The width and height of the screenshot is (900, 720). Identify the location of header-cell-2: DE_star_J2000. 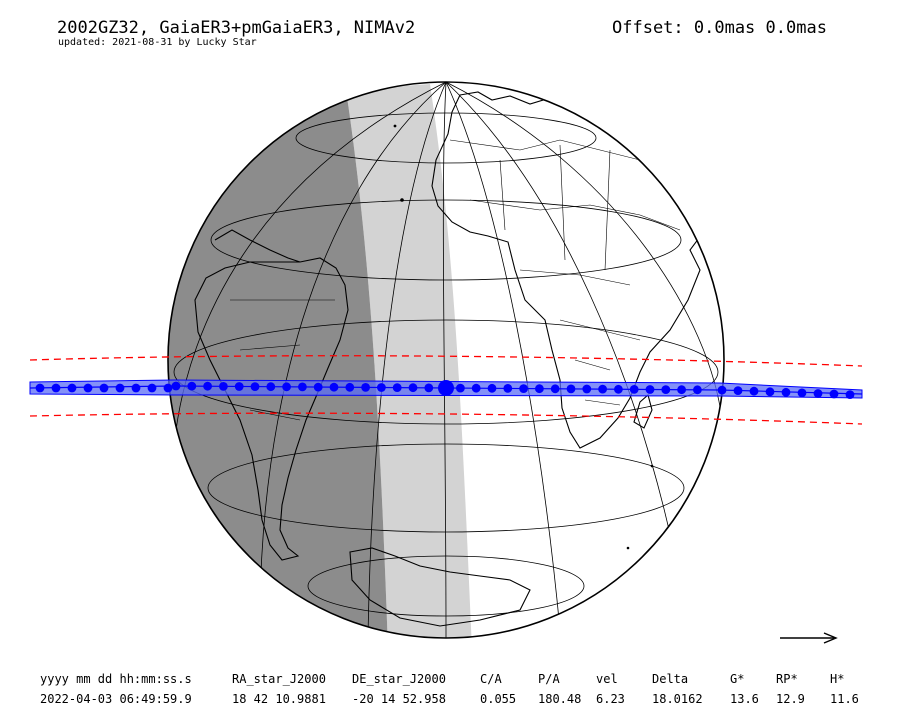
(399, 679).